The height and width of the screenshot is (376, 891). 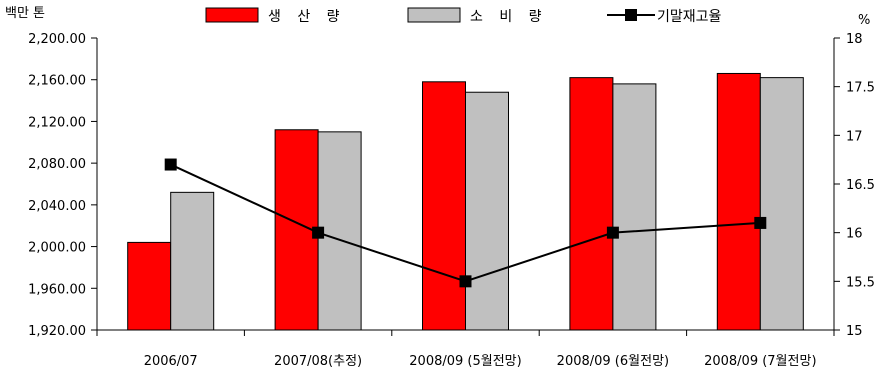 I want to click on legend-label-production: 생 산 량, so click(x=307, y=17).